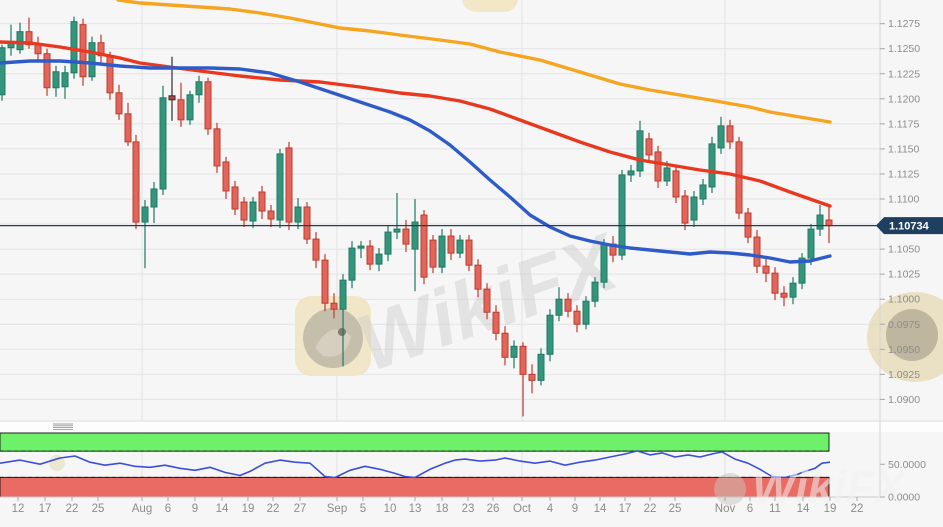 The width and height of the screenshot is (943, 527). What do you see at coordinates (907, 465) in the screenshot?
I see `indicator-tick-label: 50.0000` at bounding box center [907, 465].